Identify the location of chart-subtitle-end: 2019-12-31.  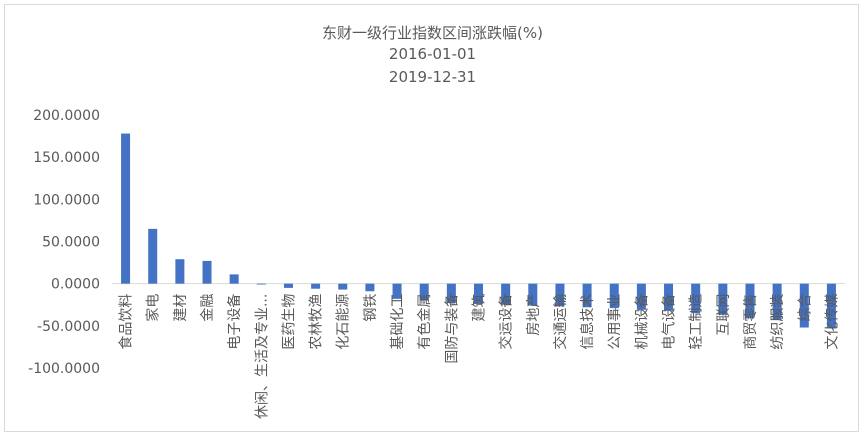
(432, 77).